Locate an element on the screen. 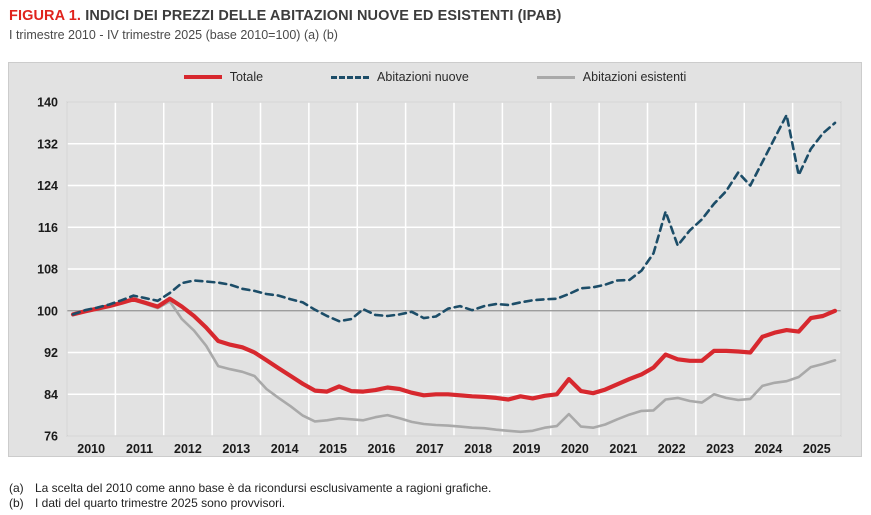 The image size is (871, 515). legend-swatch-totale is located at coordinates (202, 77).